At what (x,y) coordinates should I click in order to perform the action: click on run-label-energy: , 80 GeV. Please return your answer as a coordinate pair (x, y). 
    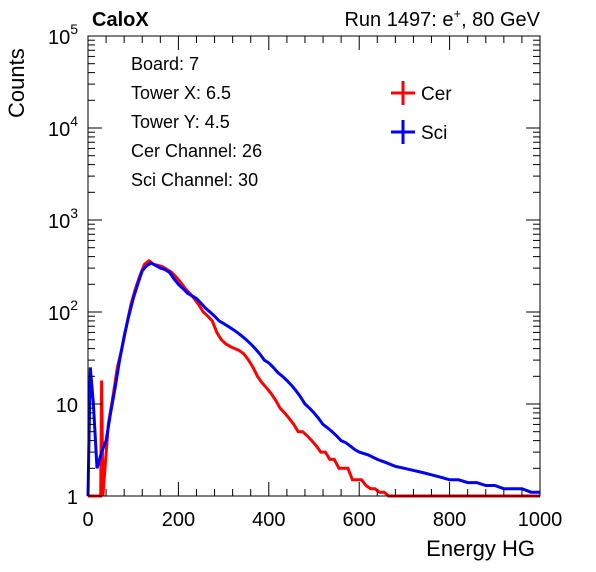
    Looking at the image, I should click on (501, 20).